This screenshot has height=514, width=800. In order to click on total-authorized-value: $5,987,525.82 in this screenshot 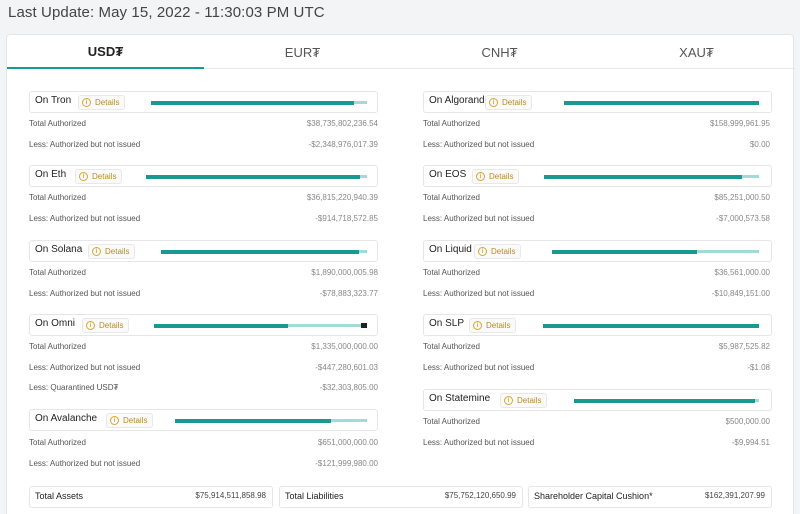, I will do `click(744, 346)`.